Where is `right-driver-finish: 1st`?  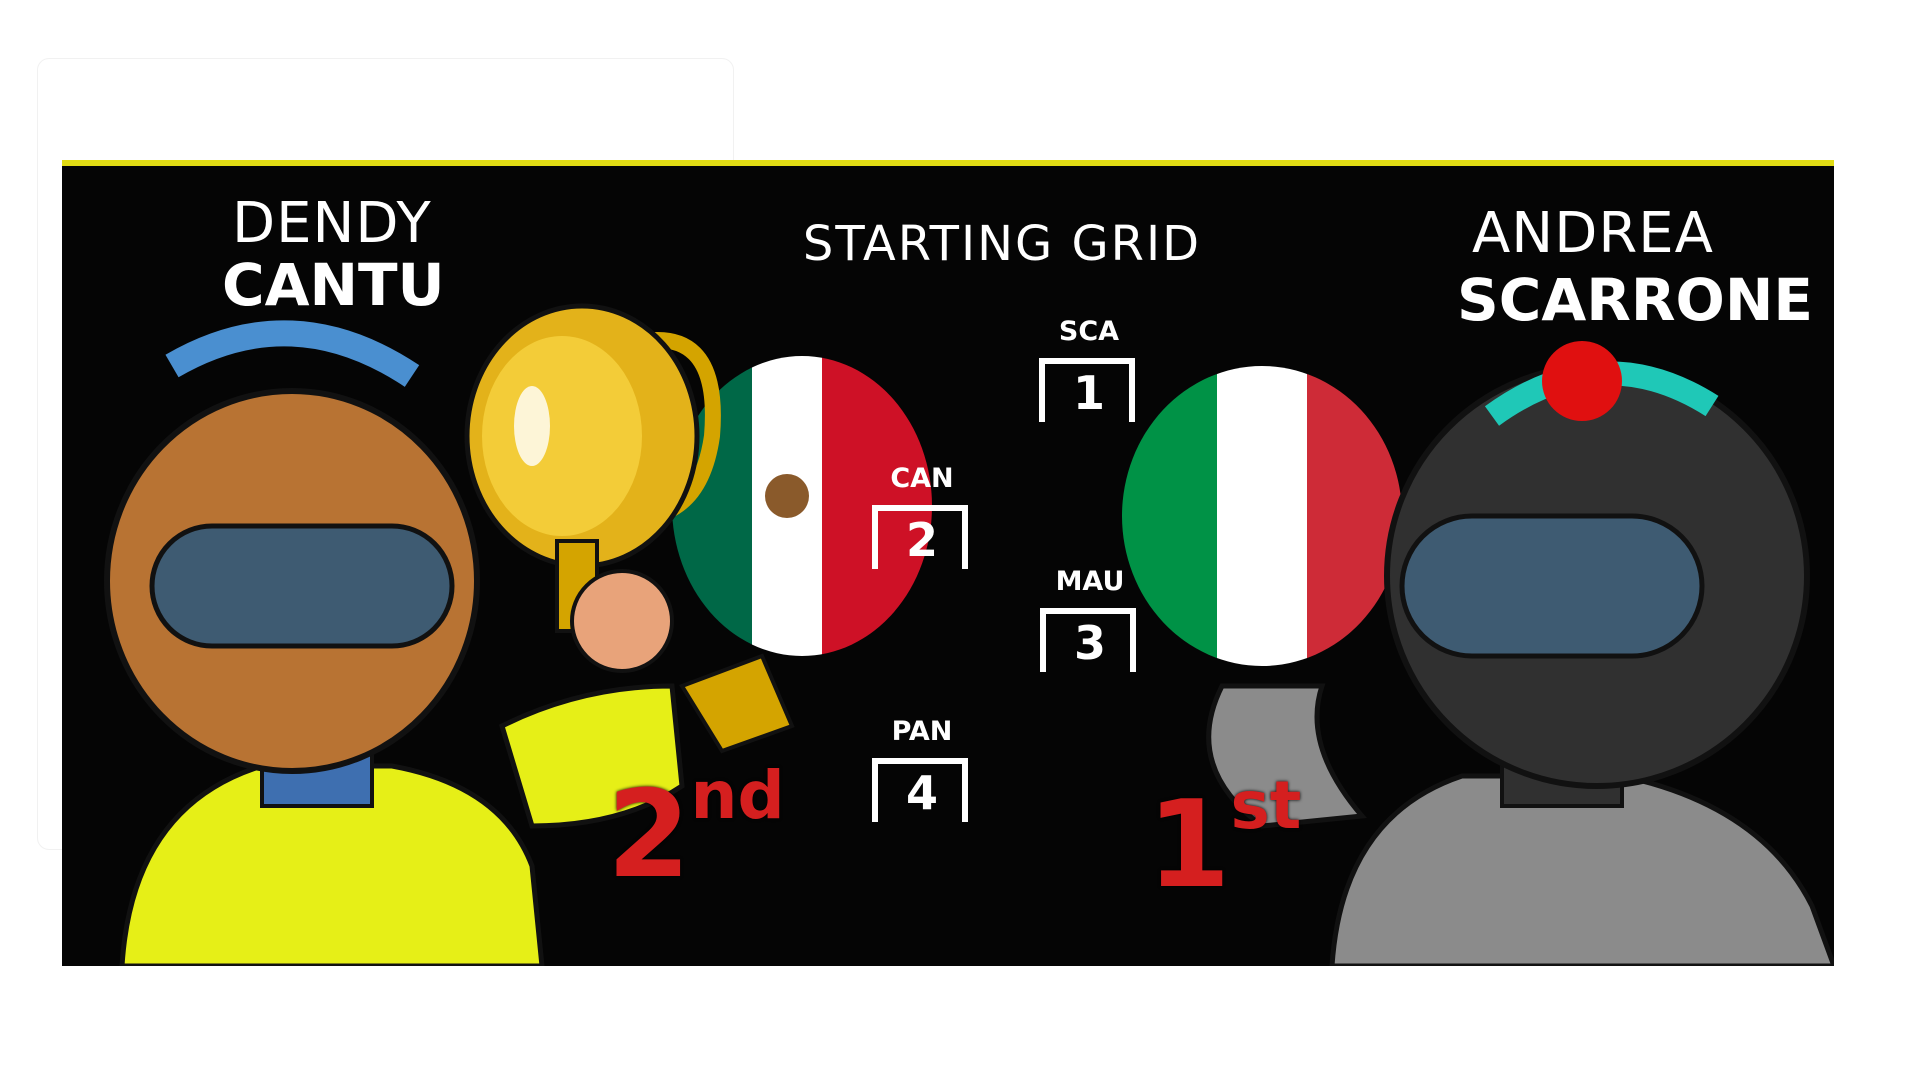
right-driver-finish: 1st is located at coordinates (1224, 841).